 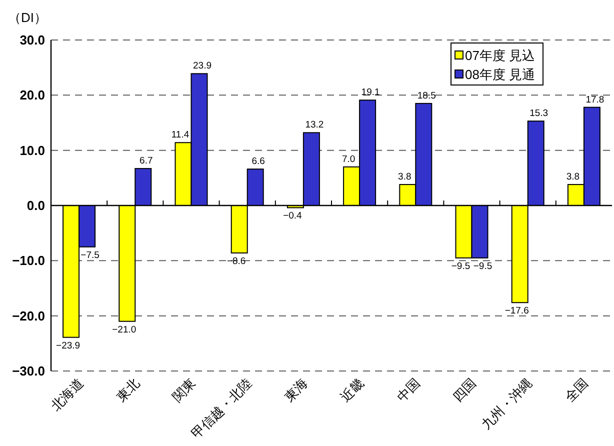 I want to click on x-tick-label: 四国, so click(x=464, y=390).